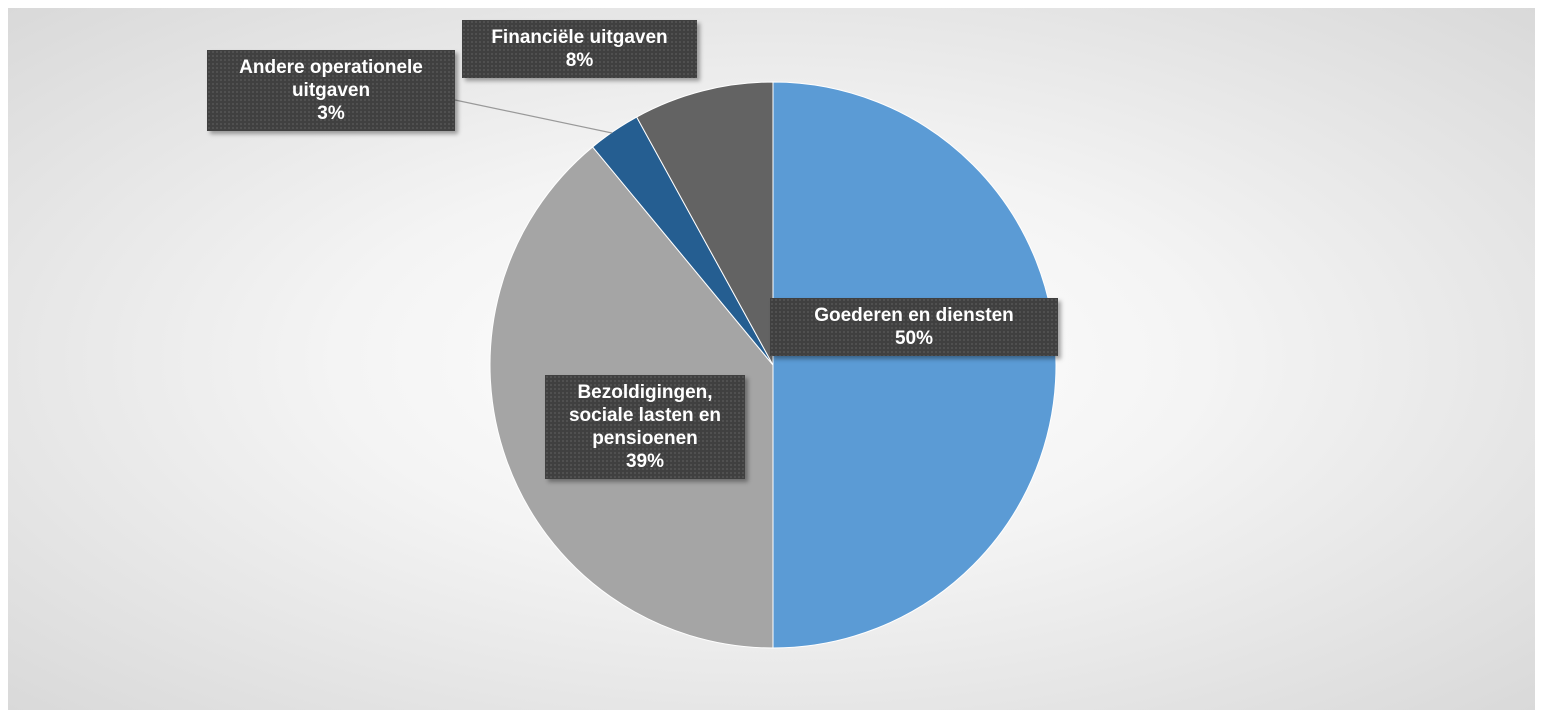 This screenshot has height=717, width=1542. I want to click on data-label: Andere operationele uitgaven 3%, so click(331, 90).